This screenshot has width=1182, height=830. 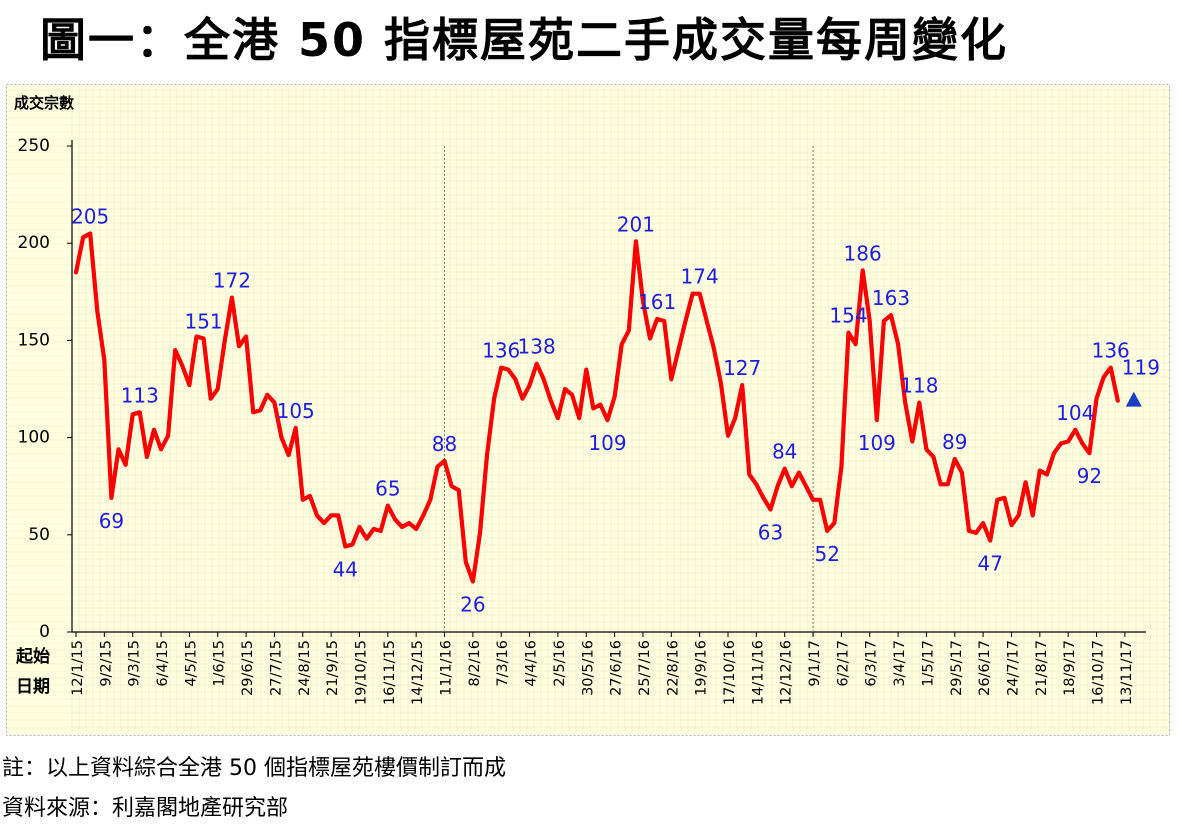 I want to click on data-label: 154, so click(x=848, y=316).